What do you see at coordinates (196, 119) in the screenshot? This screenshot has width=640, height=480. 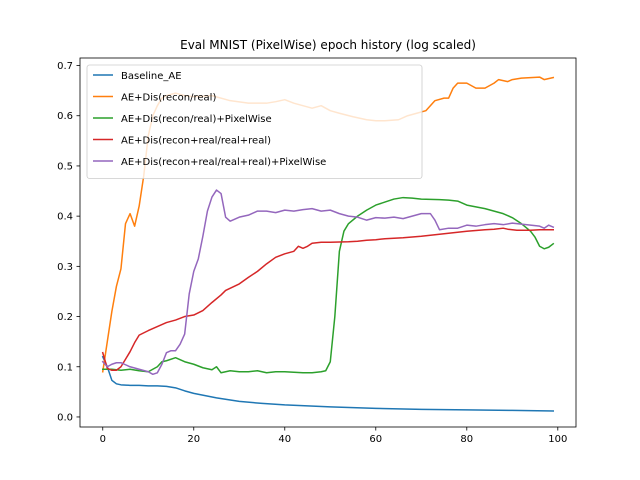 I see `legend-label: AE+Dis(recon/real)+PixelWise` at bounding box center [196, 119].